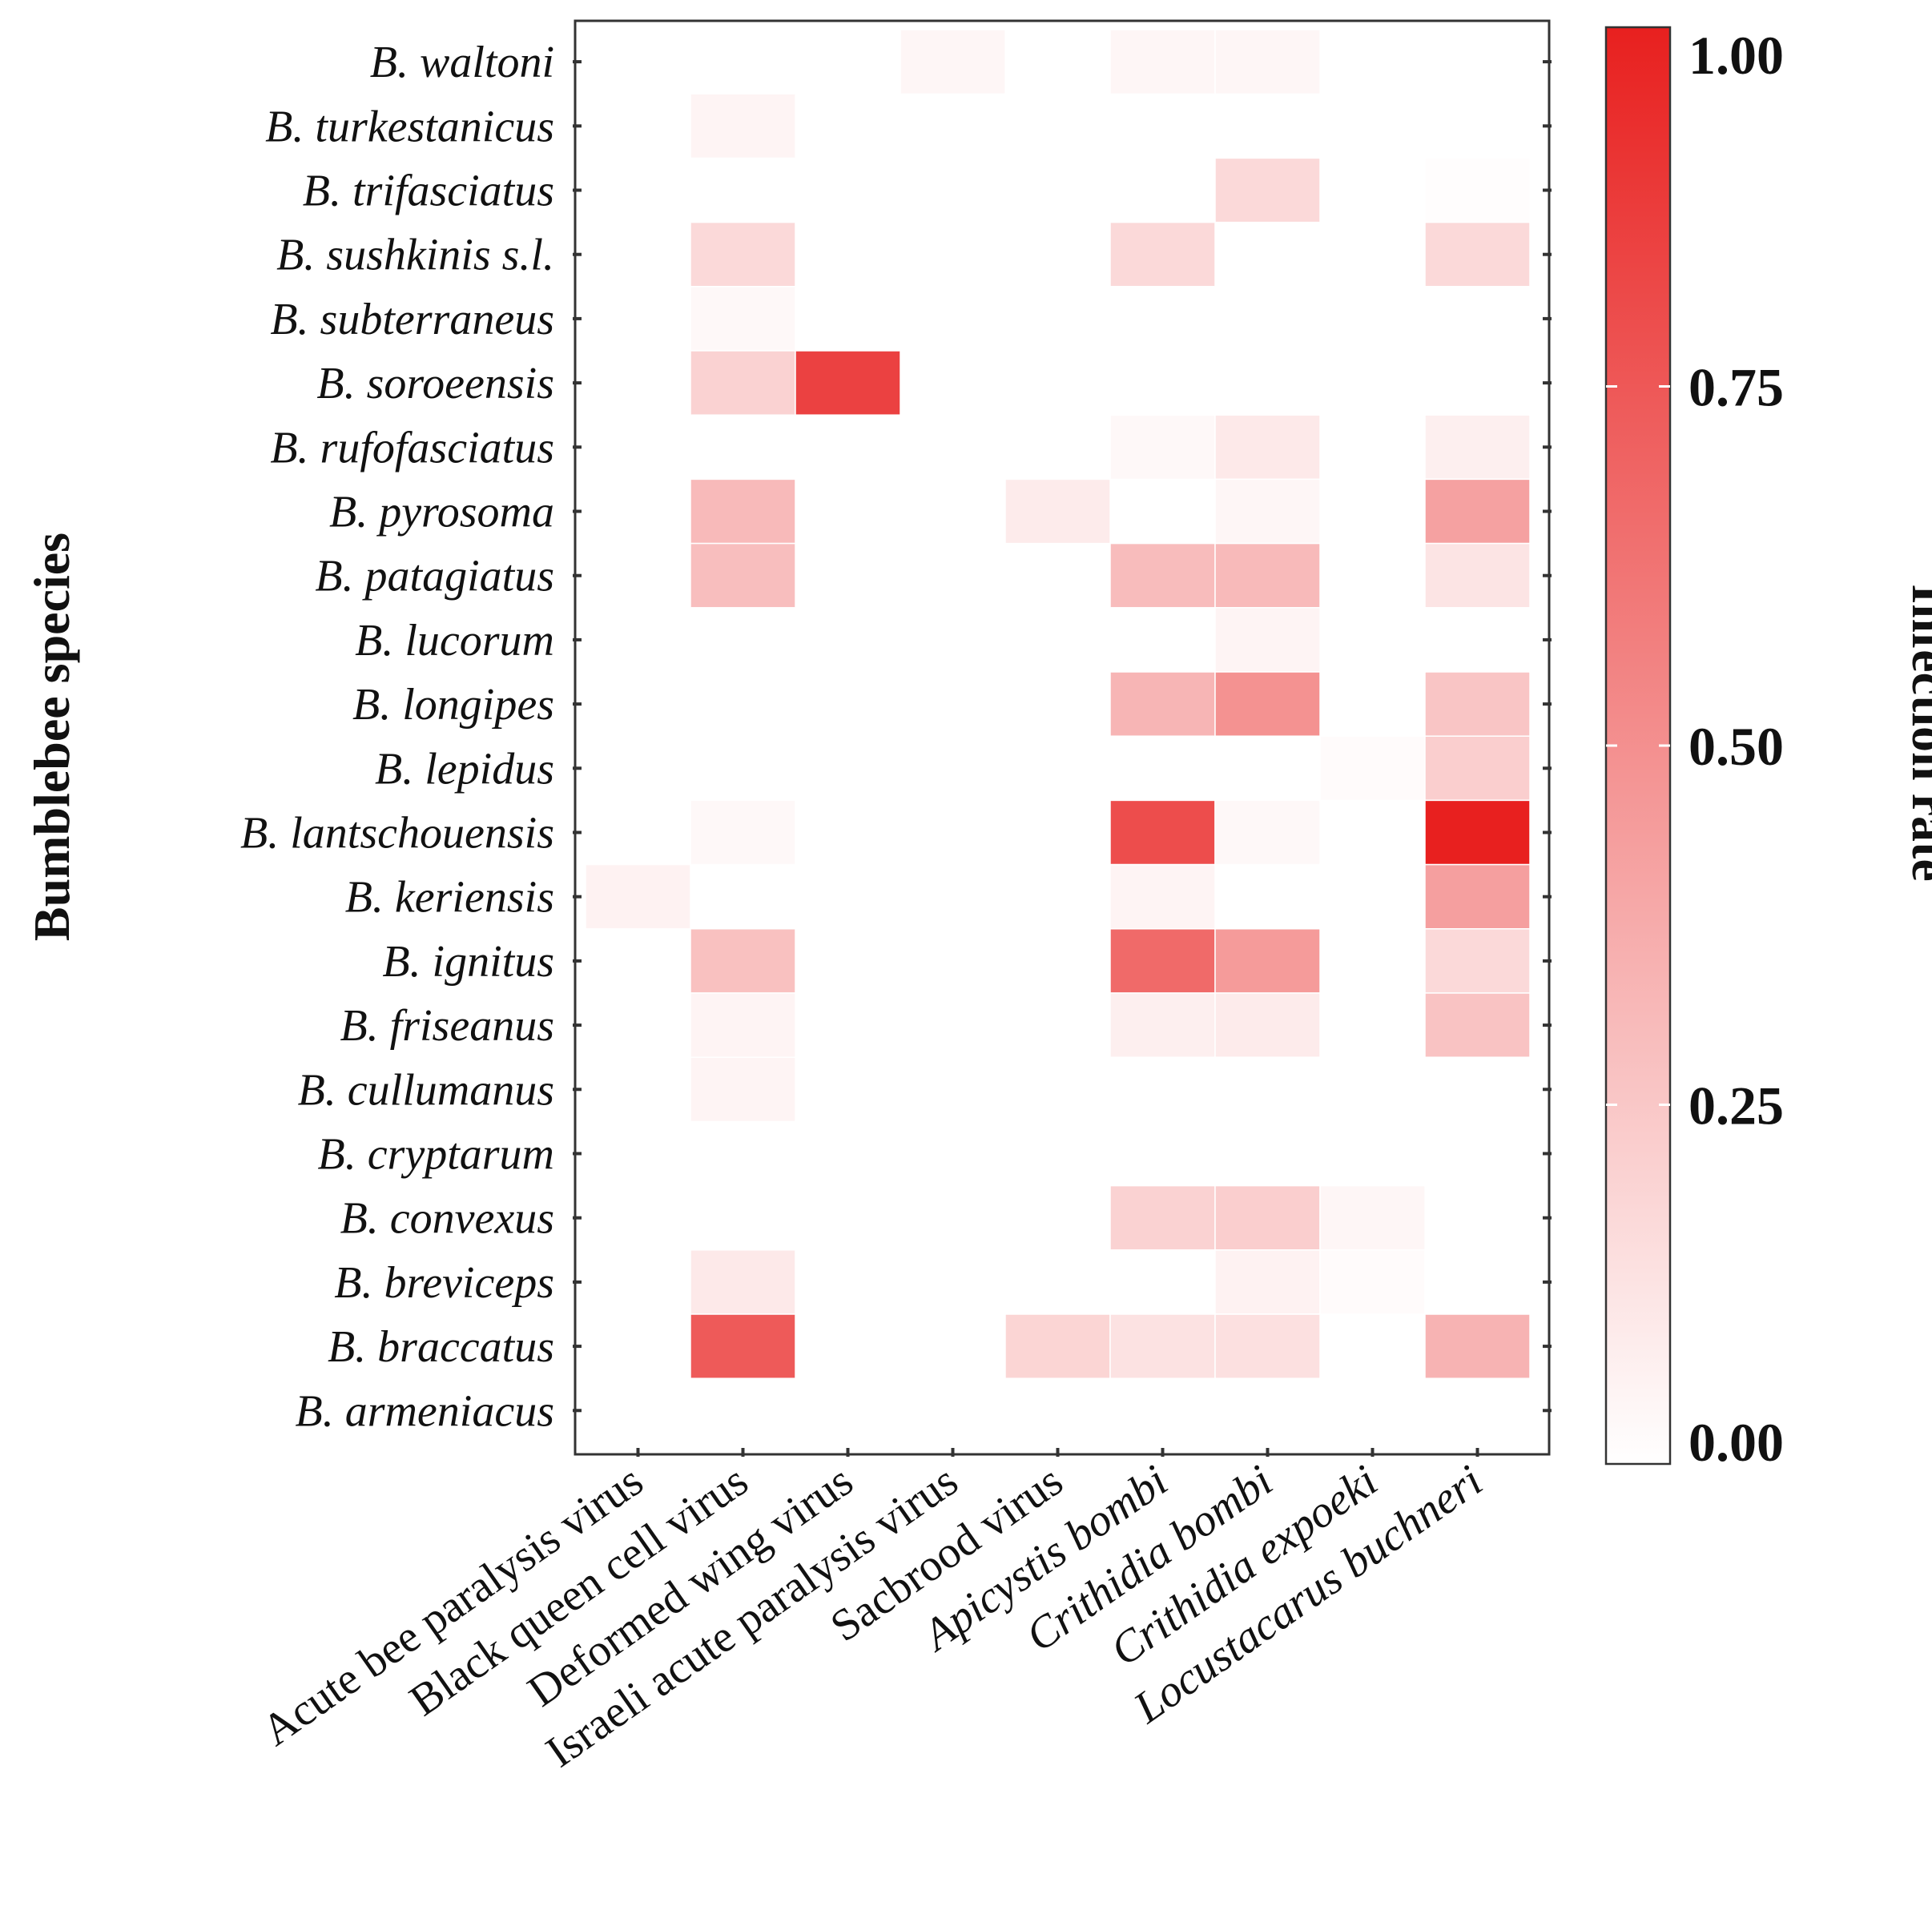 The height and width of the screenshot is (1906, 1932). What do you see at coordinates (449, 898) in the screenshot?
I see `y-tick-label: B. keriensis` at bounding box center [449, 898].